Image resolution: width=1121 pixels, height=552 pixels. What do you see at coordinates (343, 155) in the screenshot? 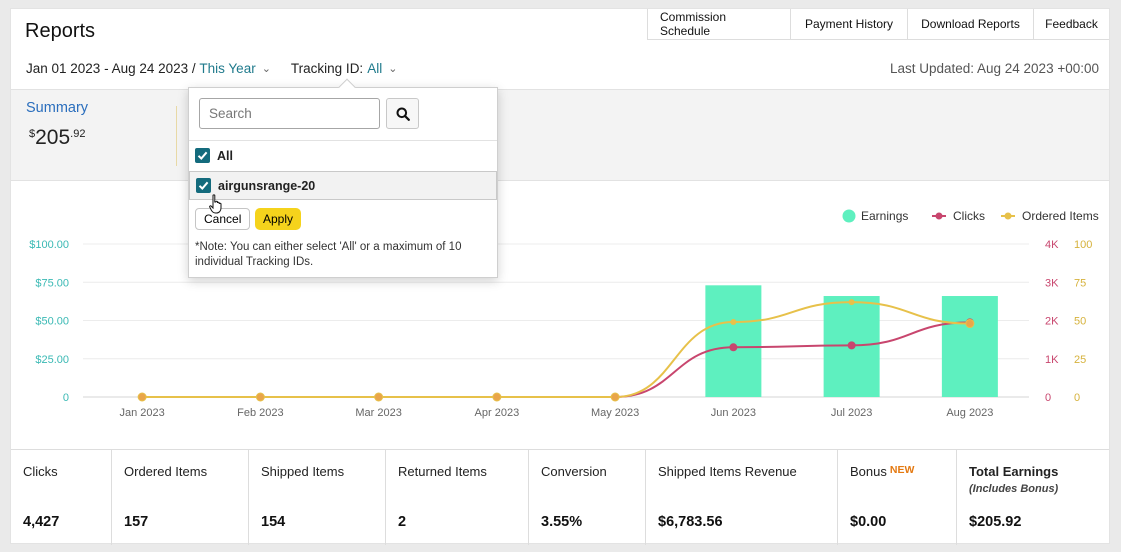
I see `option-all: All` at bounding box center [343, 155].